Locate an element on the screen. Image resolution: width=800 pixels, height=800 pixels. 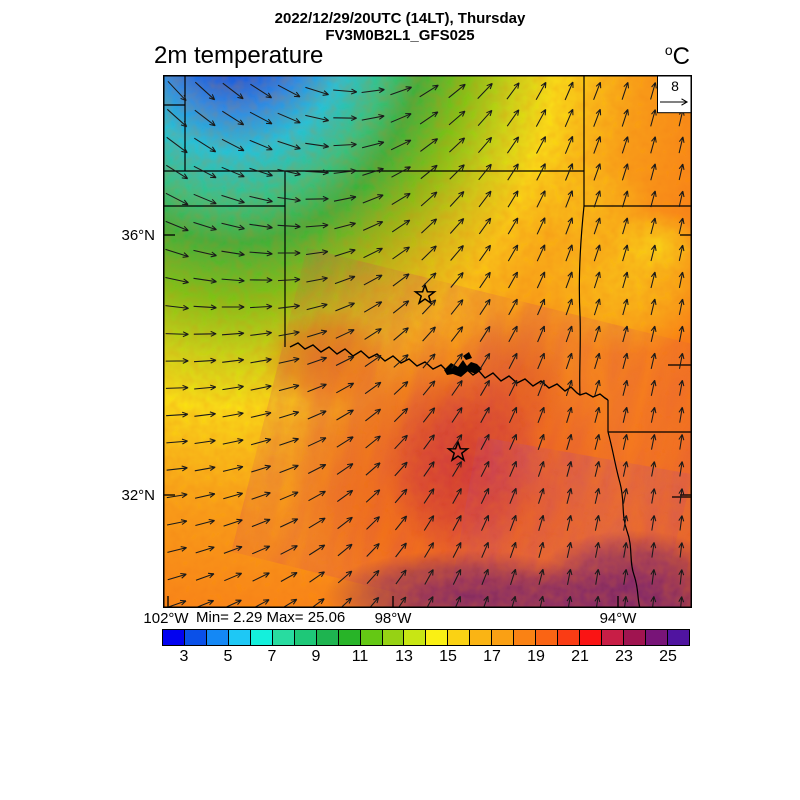
lake-blob is located at coordinates (463, 364).